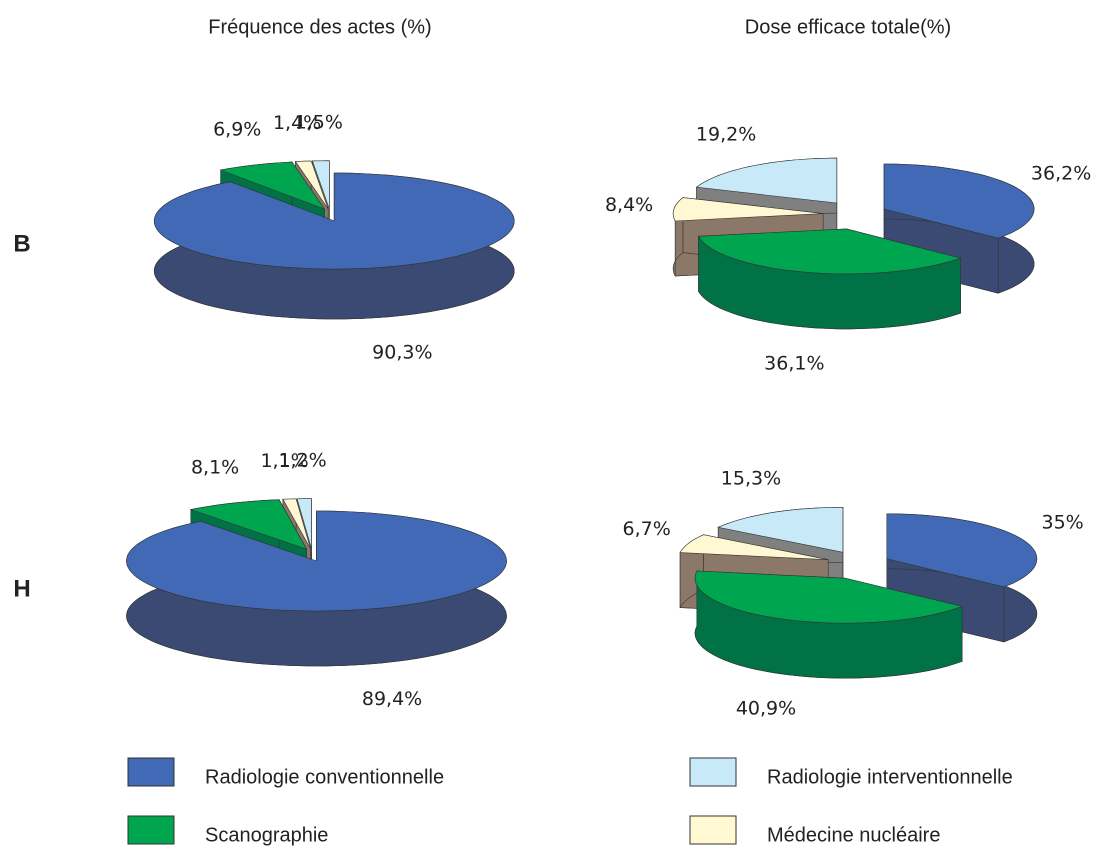 This screenshot has width=1105, height=852. Describe the element at coordinates (297, 123) in the screenshot. I see `value-label: 1,4%` at that location.